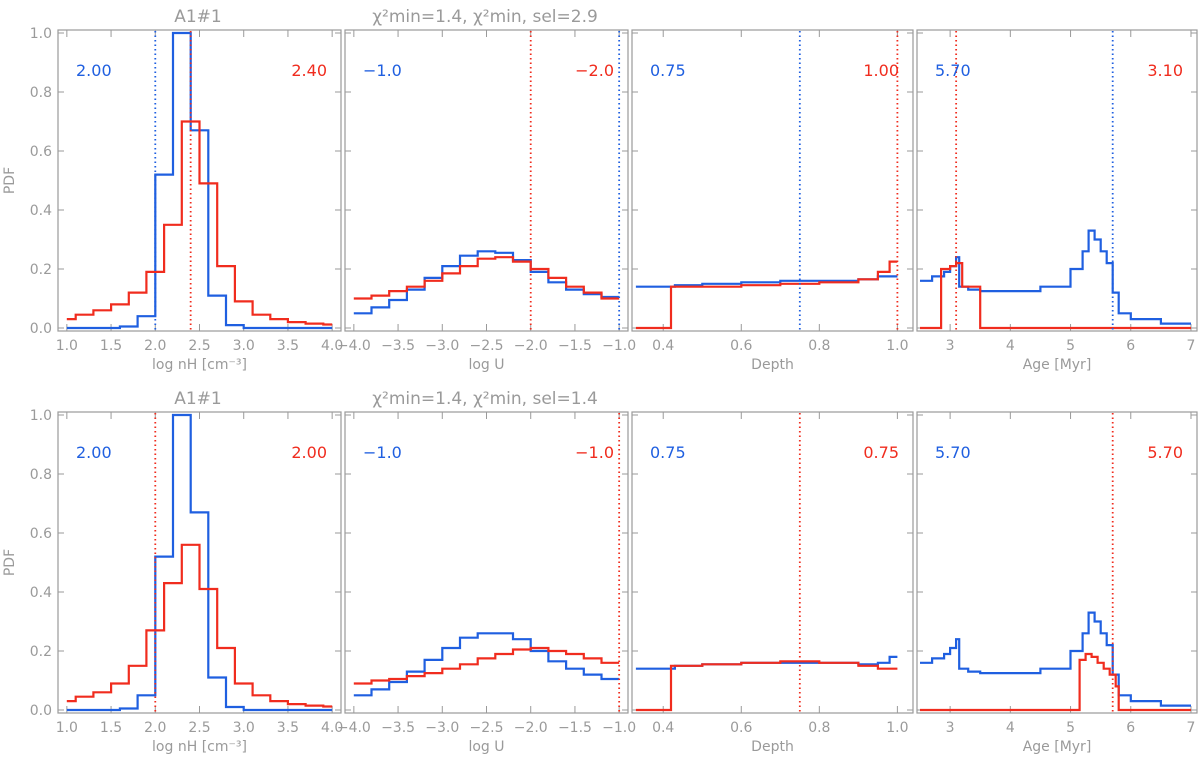 The width and height of the screenshot is (1200, 767). I want to click on x-tick-label: 2.5, so click(199, 728).